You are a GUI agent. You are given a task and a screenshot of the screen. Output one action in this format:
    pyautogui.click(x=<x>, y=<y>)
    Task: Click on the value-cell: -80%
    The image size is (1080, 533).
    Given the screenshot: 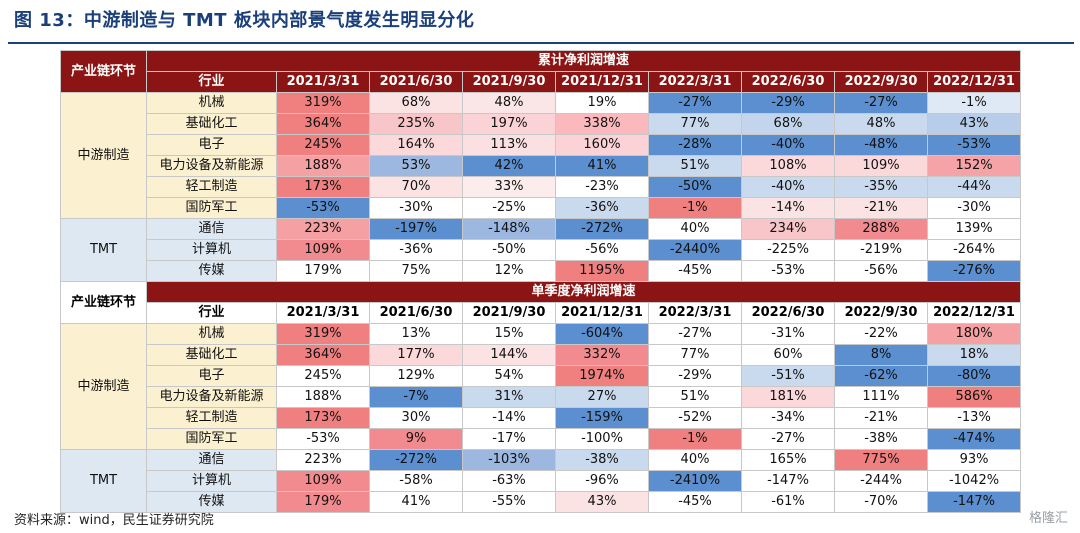 What is the action you would take?
    pyautogui.click(x=974, y=376)
    